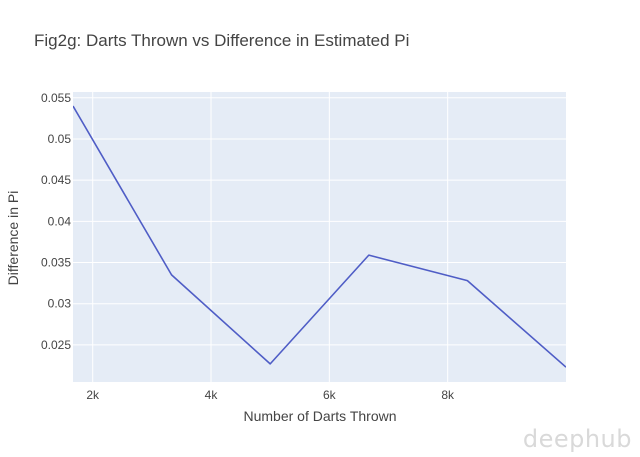  I want to click on x-tick-label: 8k, so click(448, 395).